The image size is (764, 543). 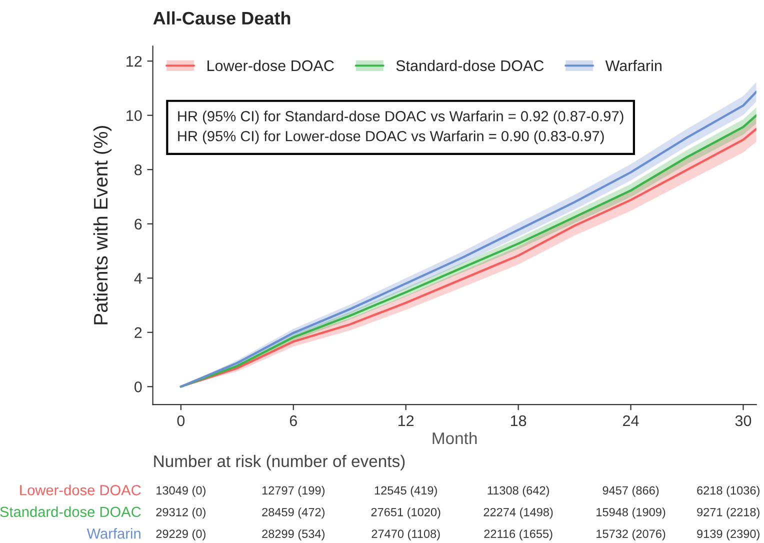 What do you see at coordinates (80, 490) in the screenshot?
I see `text: Lower-dose DOAC` at bounding box center [80, 490].